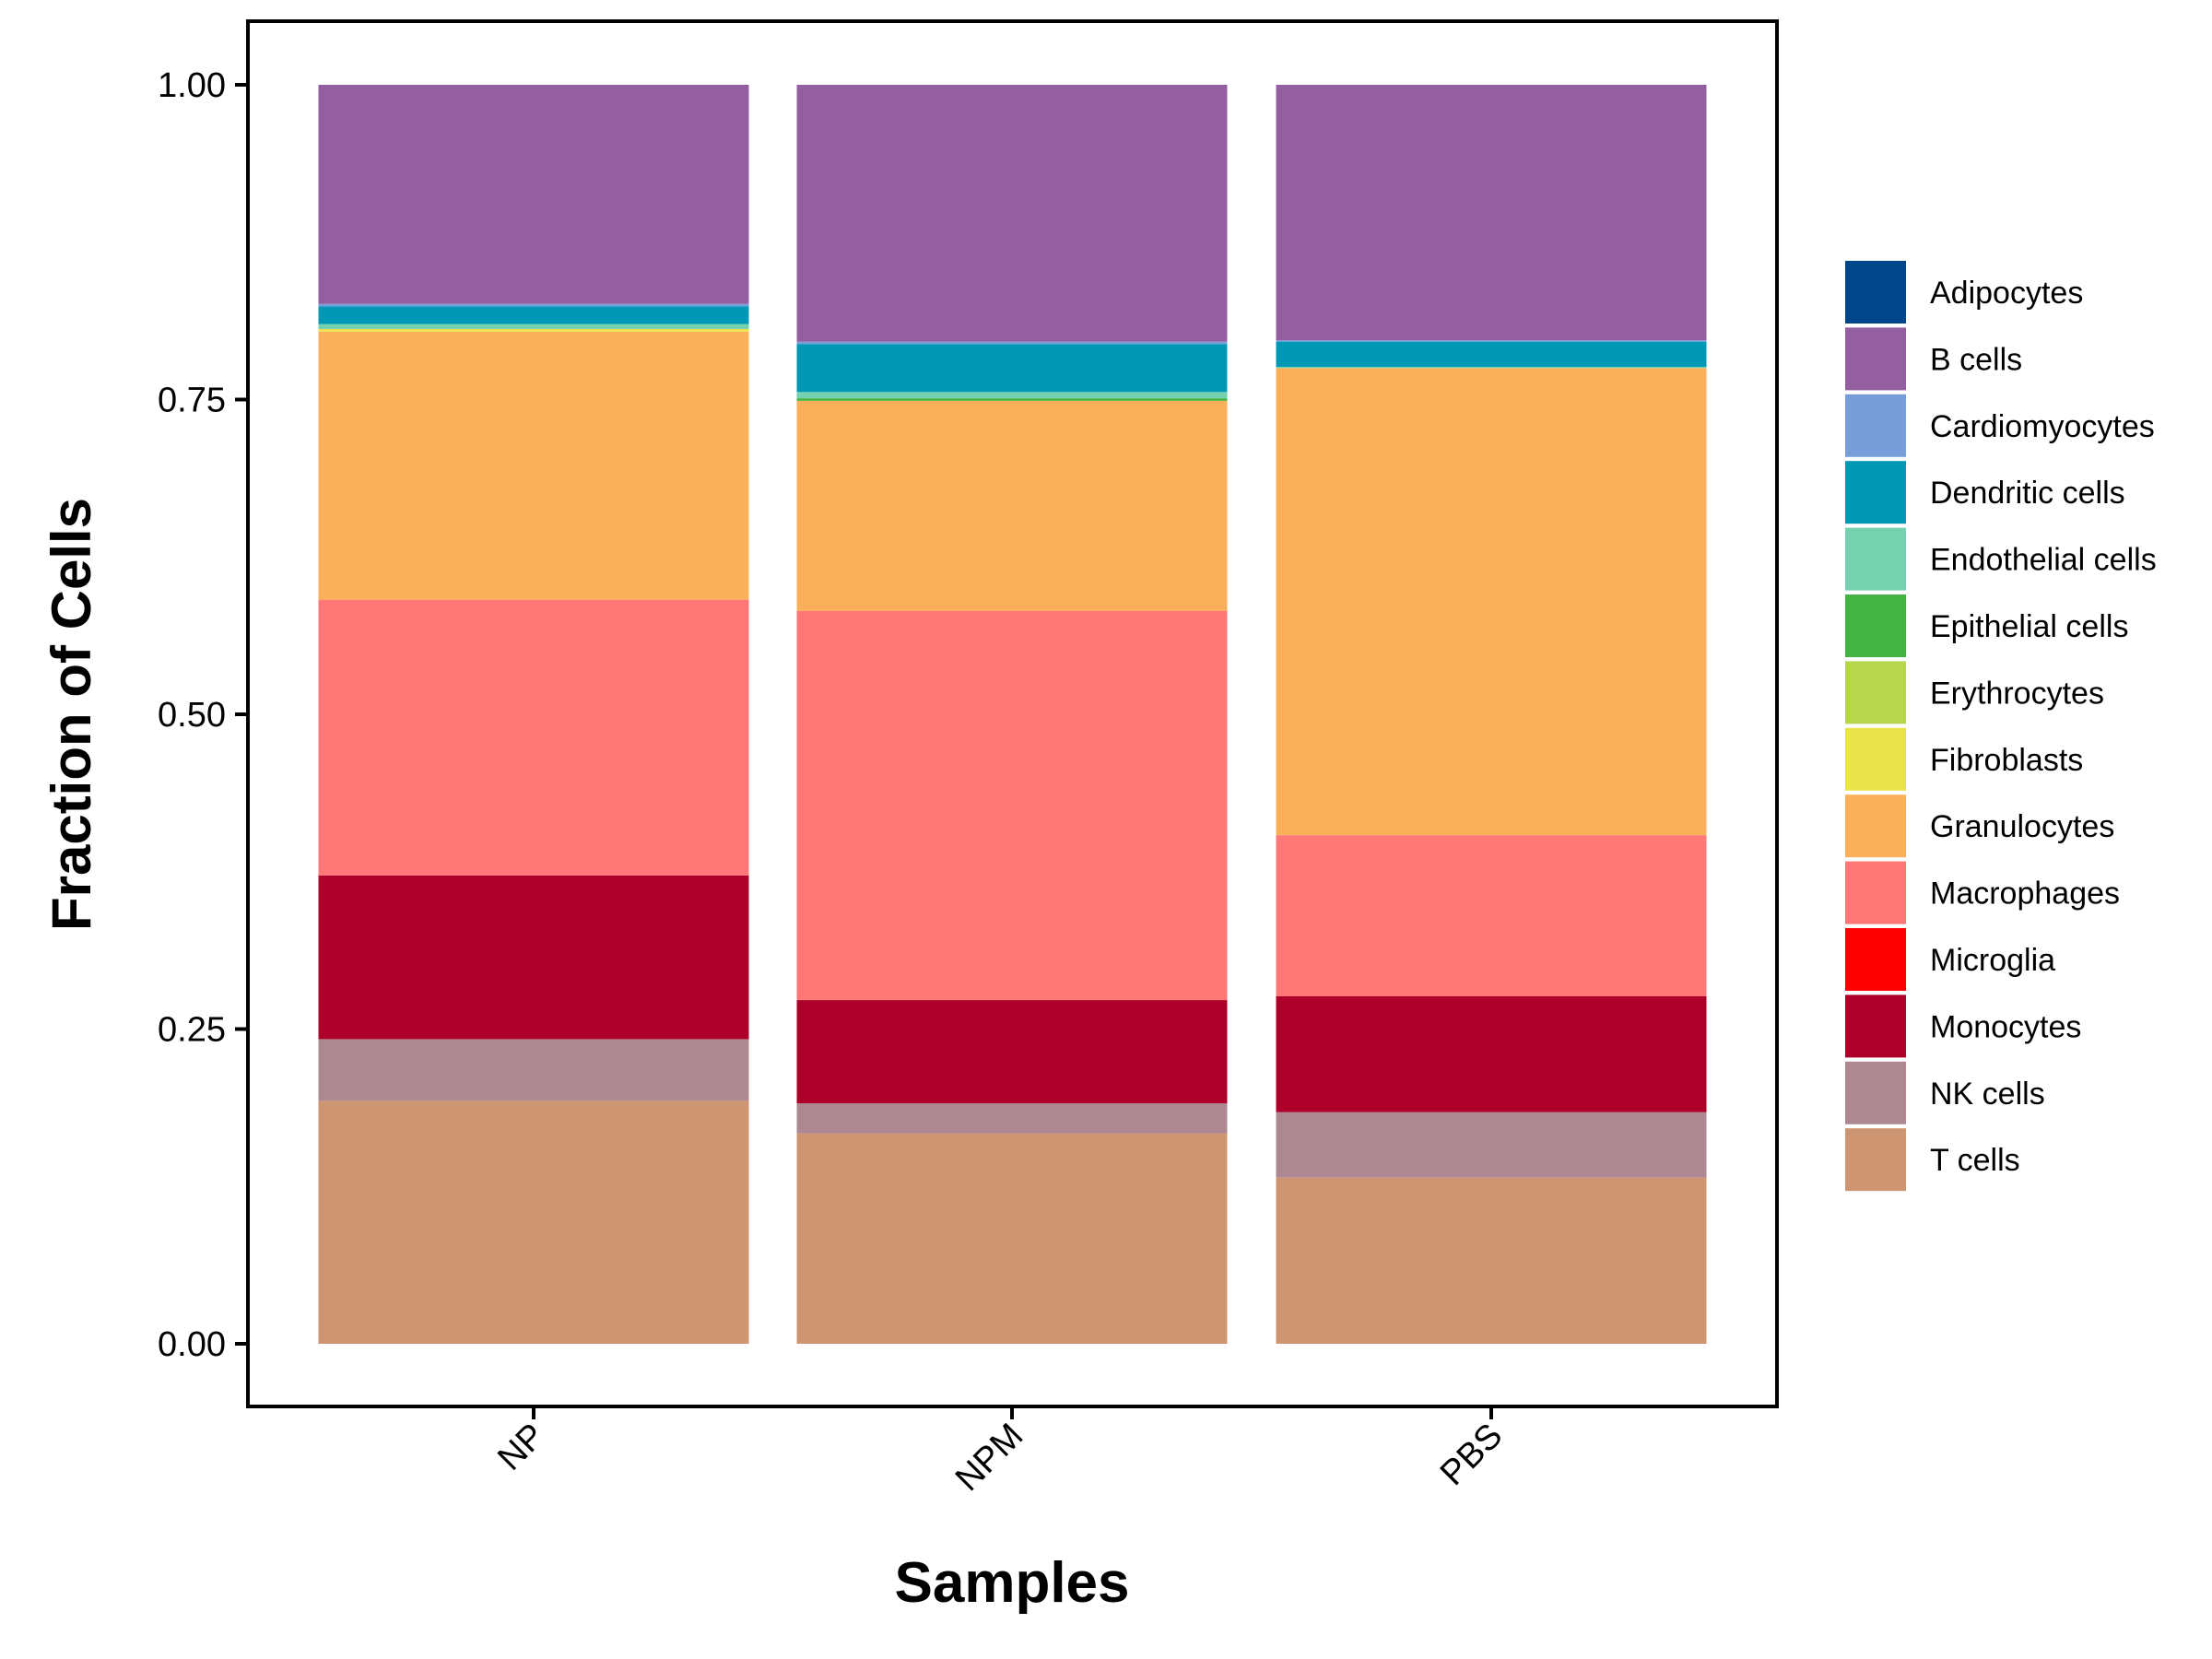  What do you see at coordinates (1491, 915) in the screenshot?
I see `bar-segment-pbs-macrophages` at bounding box center [1491, 915].